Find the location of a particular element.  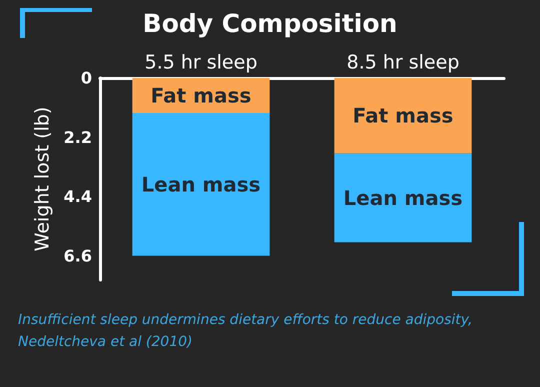

text: Fat mass is located at coordinates (403, 116).